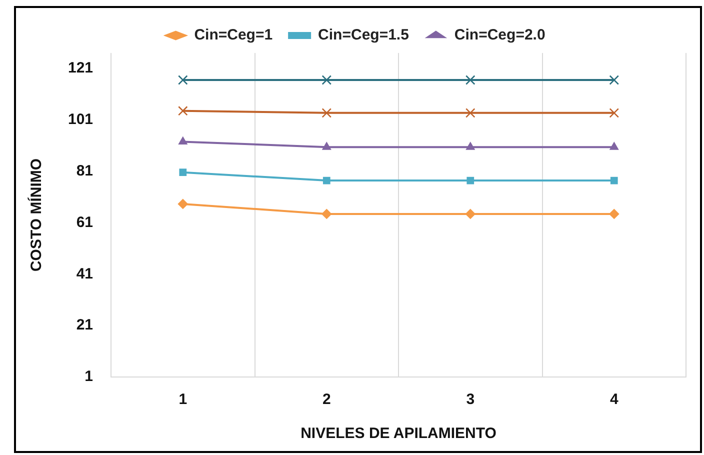 The image size is (704, 455). Describe the element at coordinates (500, 35) in the screenshot. I see `legend-label: Cin=Ceg=2.0` at that location.